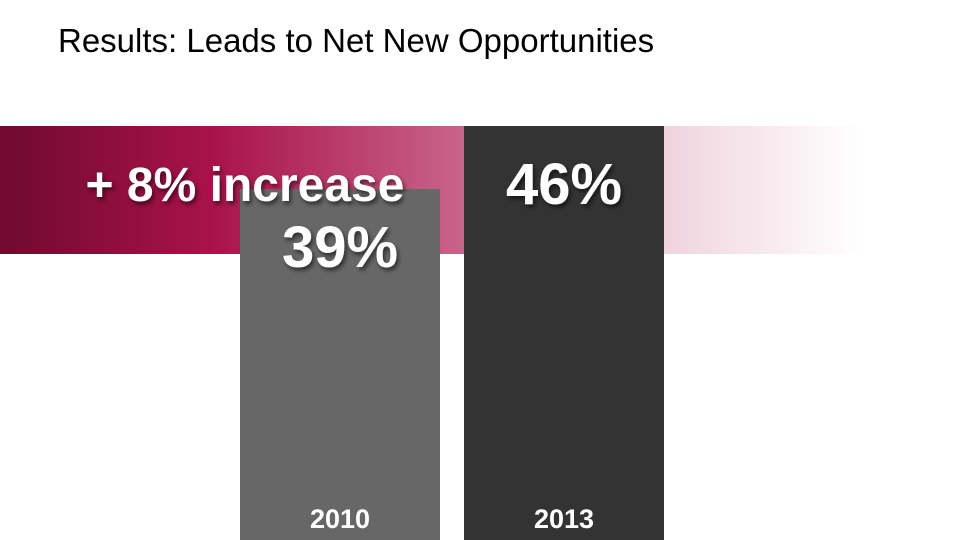  I want to click on increase-label: + 8% increase, so click(245, 185).